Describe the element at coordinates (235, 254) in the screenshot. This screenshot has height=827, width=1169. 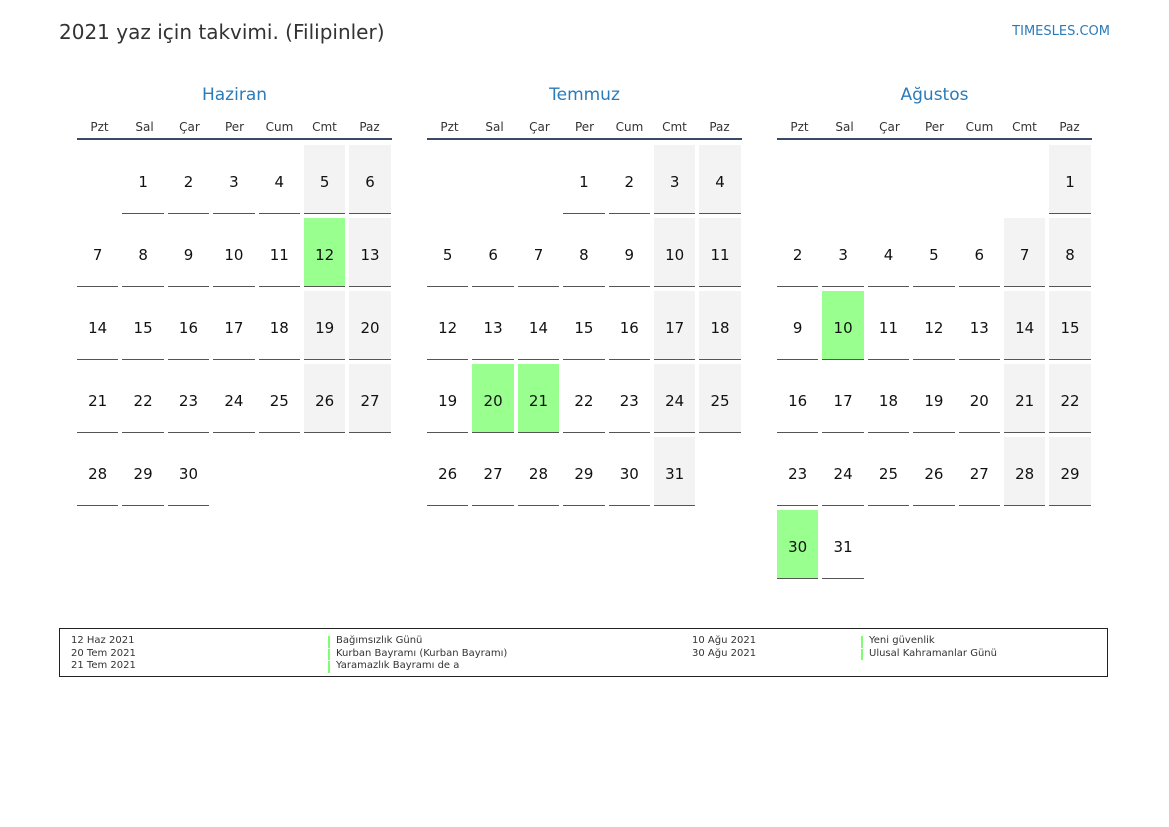
I see `day-cell: 10` at that location.